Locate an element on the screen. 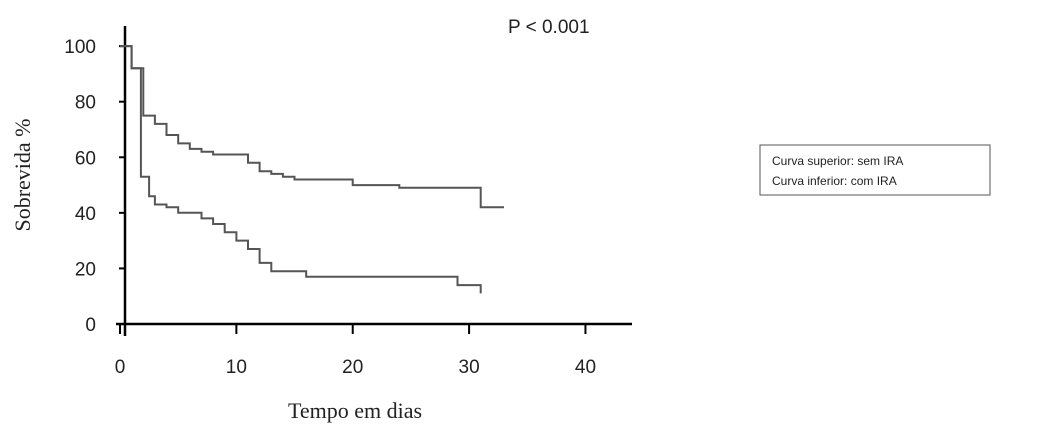  x-tick-label: 10 is located at coordinates (236, 367).